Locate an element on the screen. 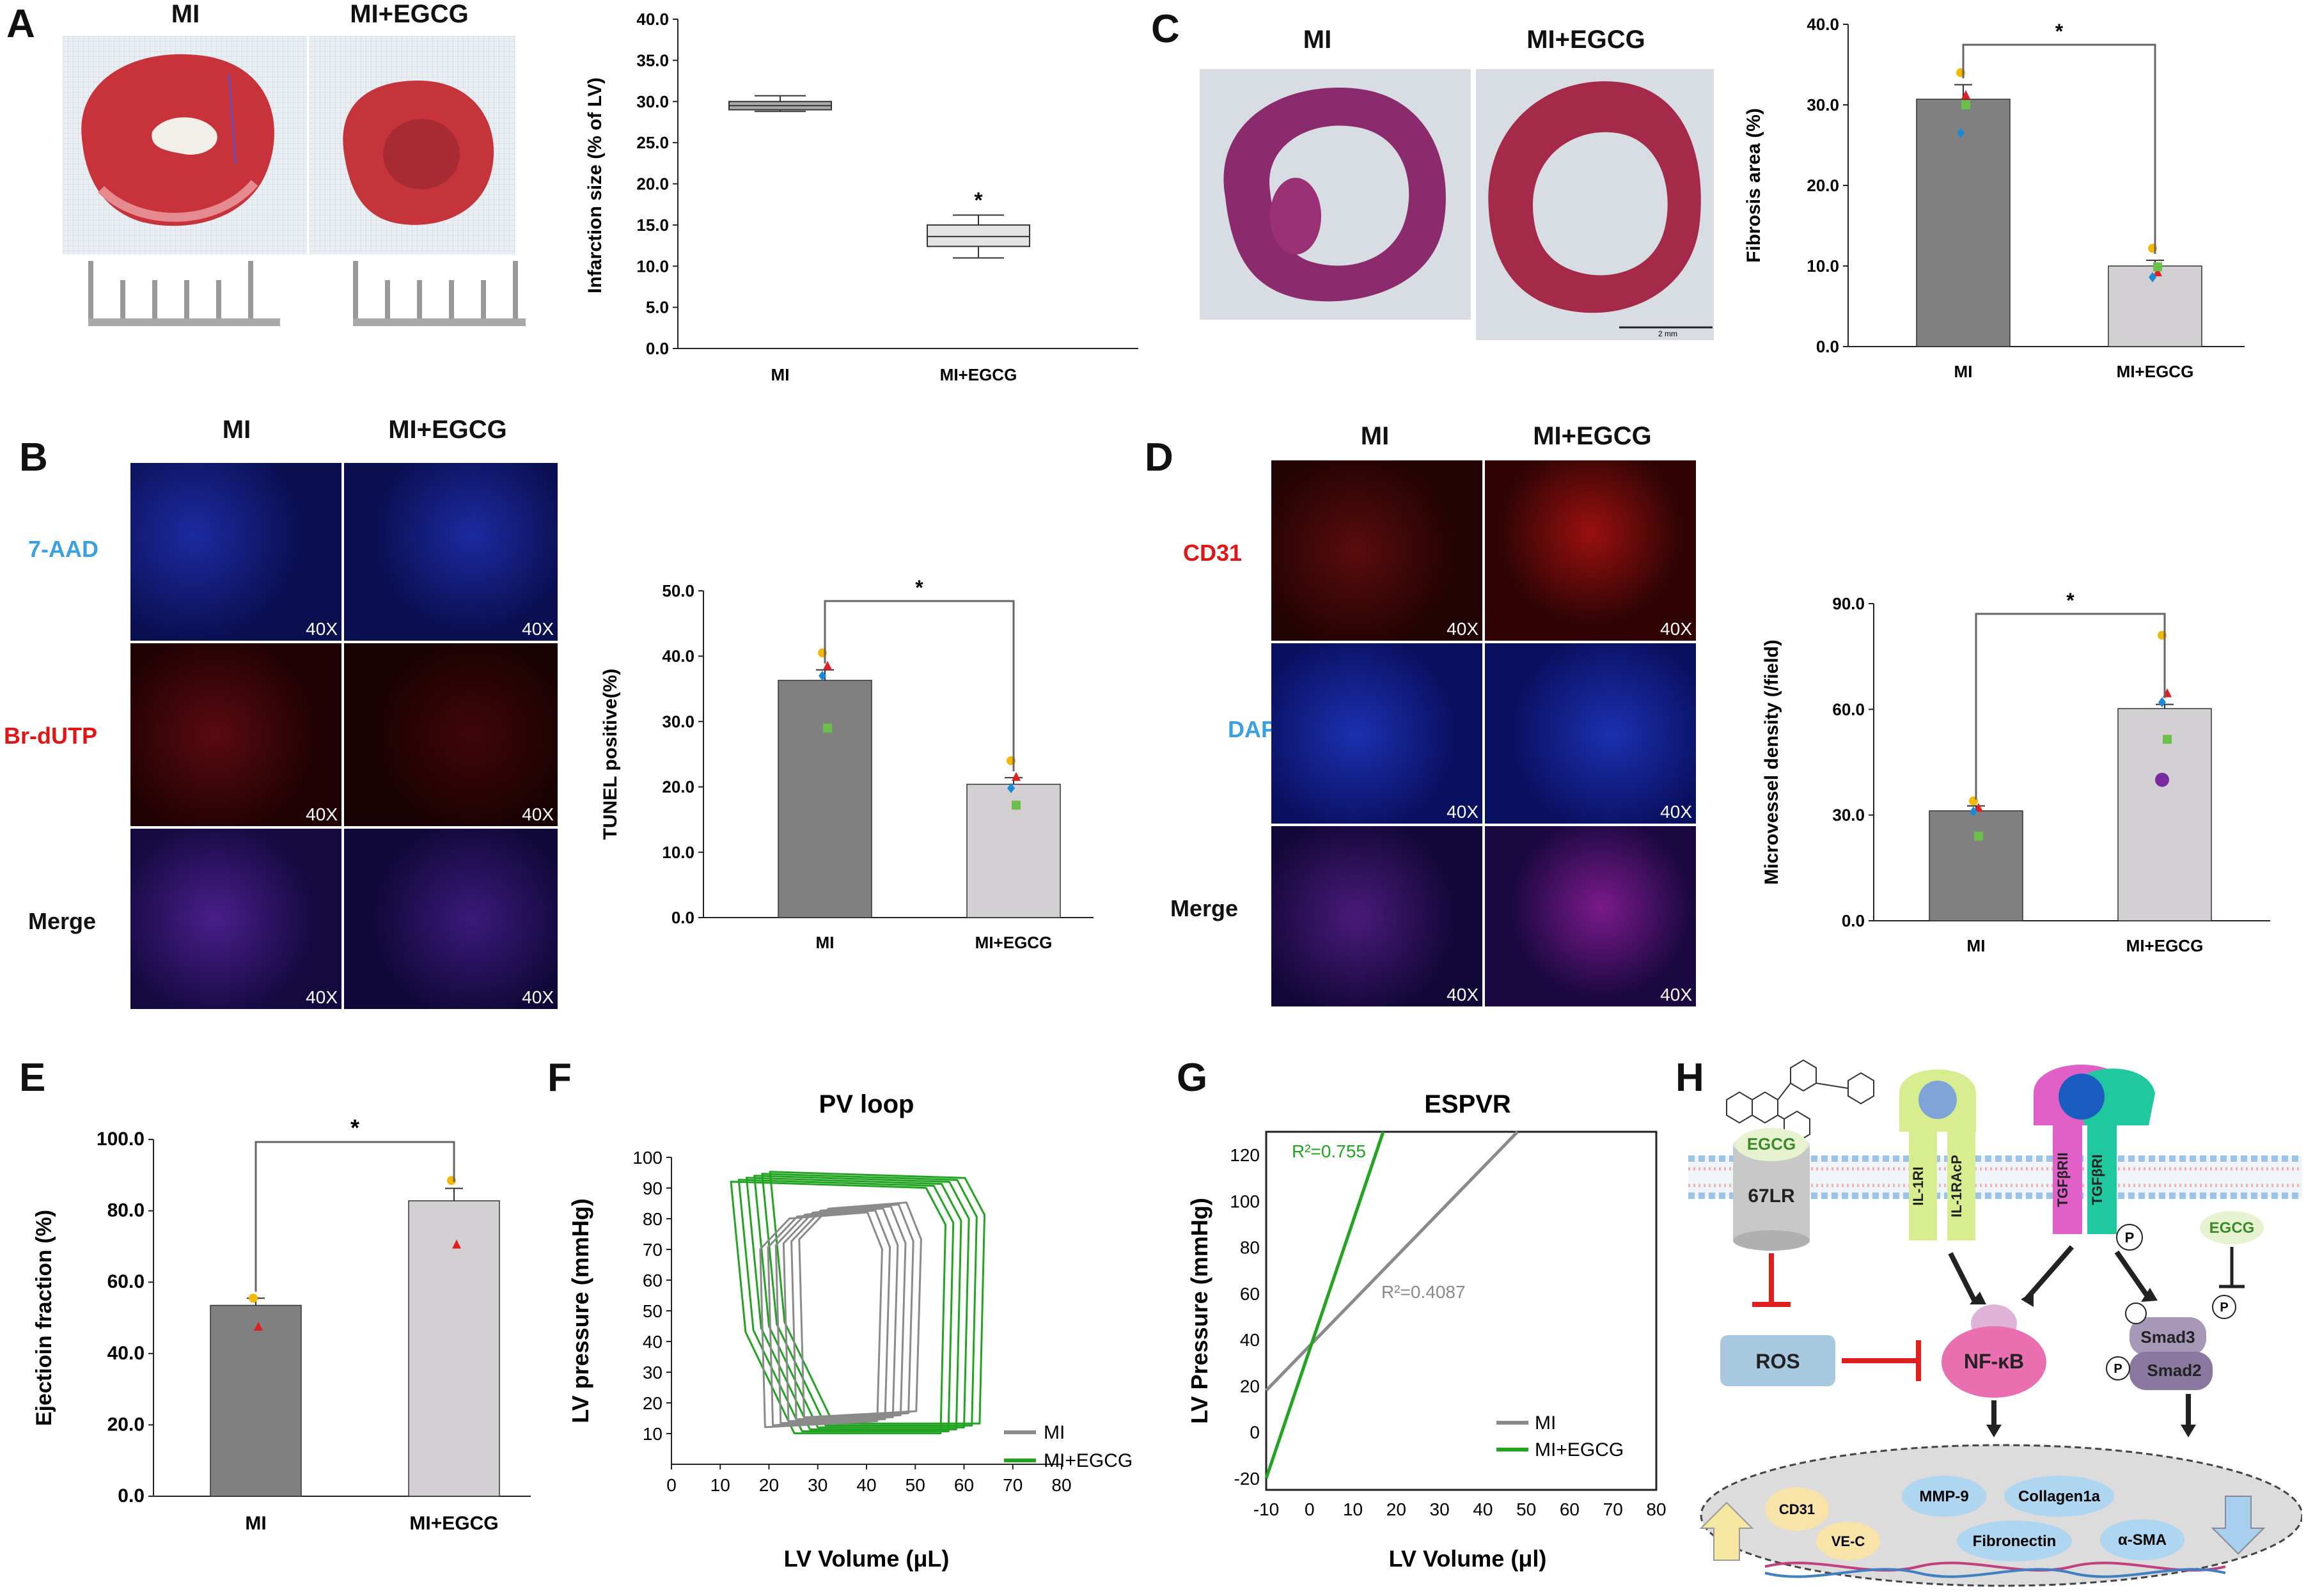  y-tick-label: 10.0 is located at coordinates (652, 266).